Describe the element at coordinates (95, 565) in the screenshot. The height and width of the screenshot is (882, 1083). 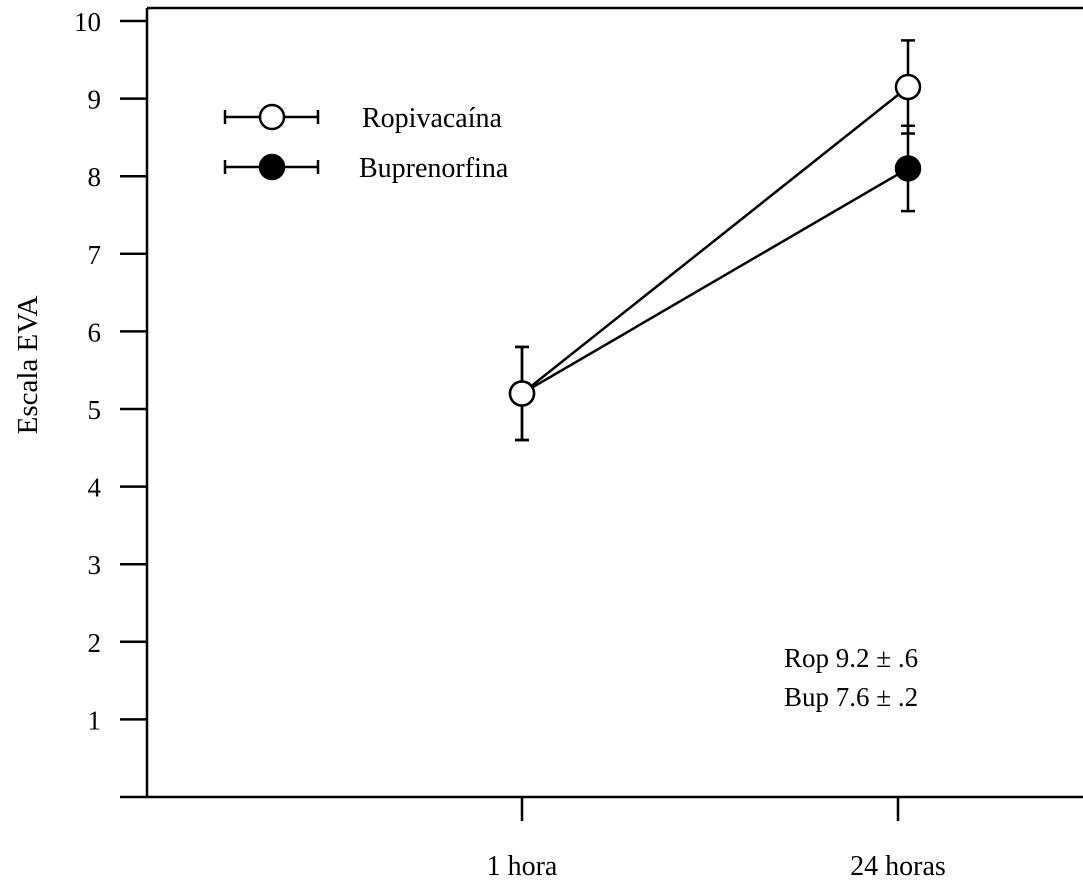
I see `y-tick-label-3: 3` at that location.